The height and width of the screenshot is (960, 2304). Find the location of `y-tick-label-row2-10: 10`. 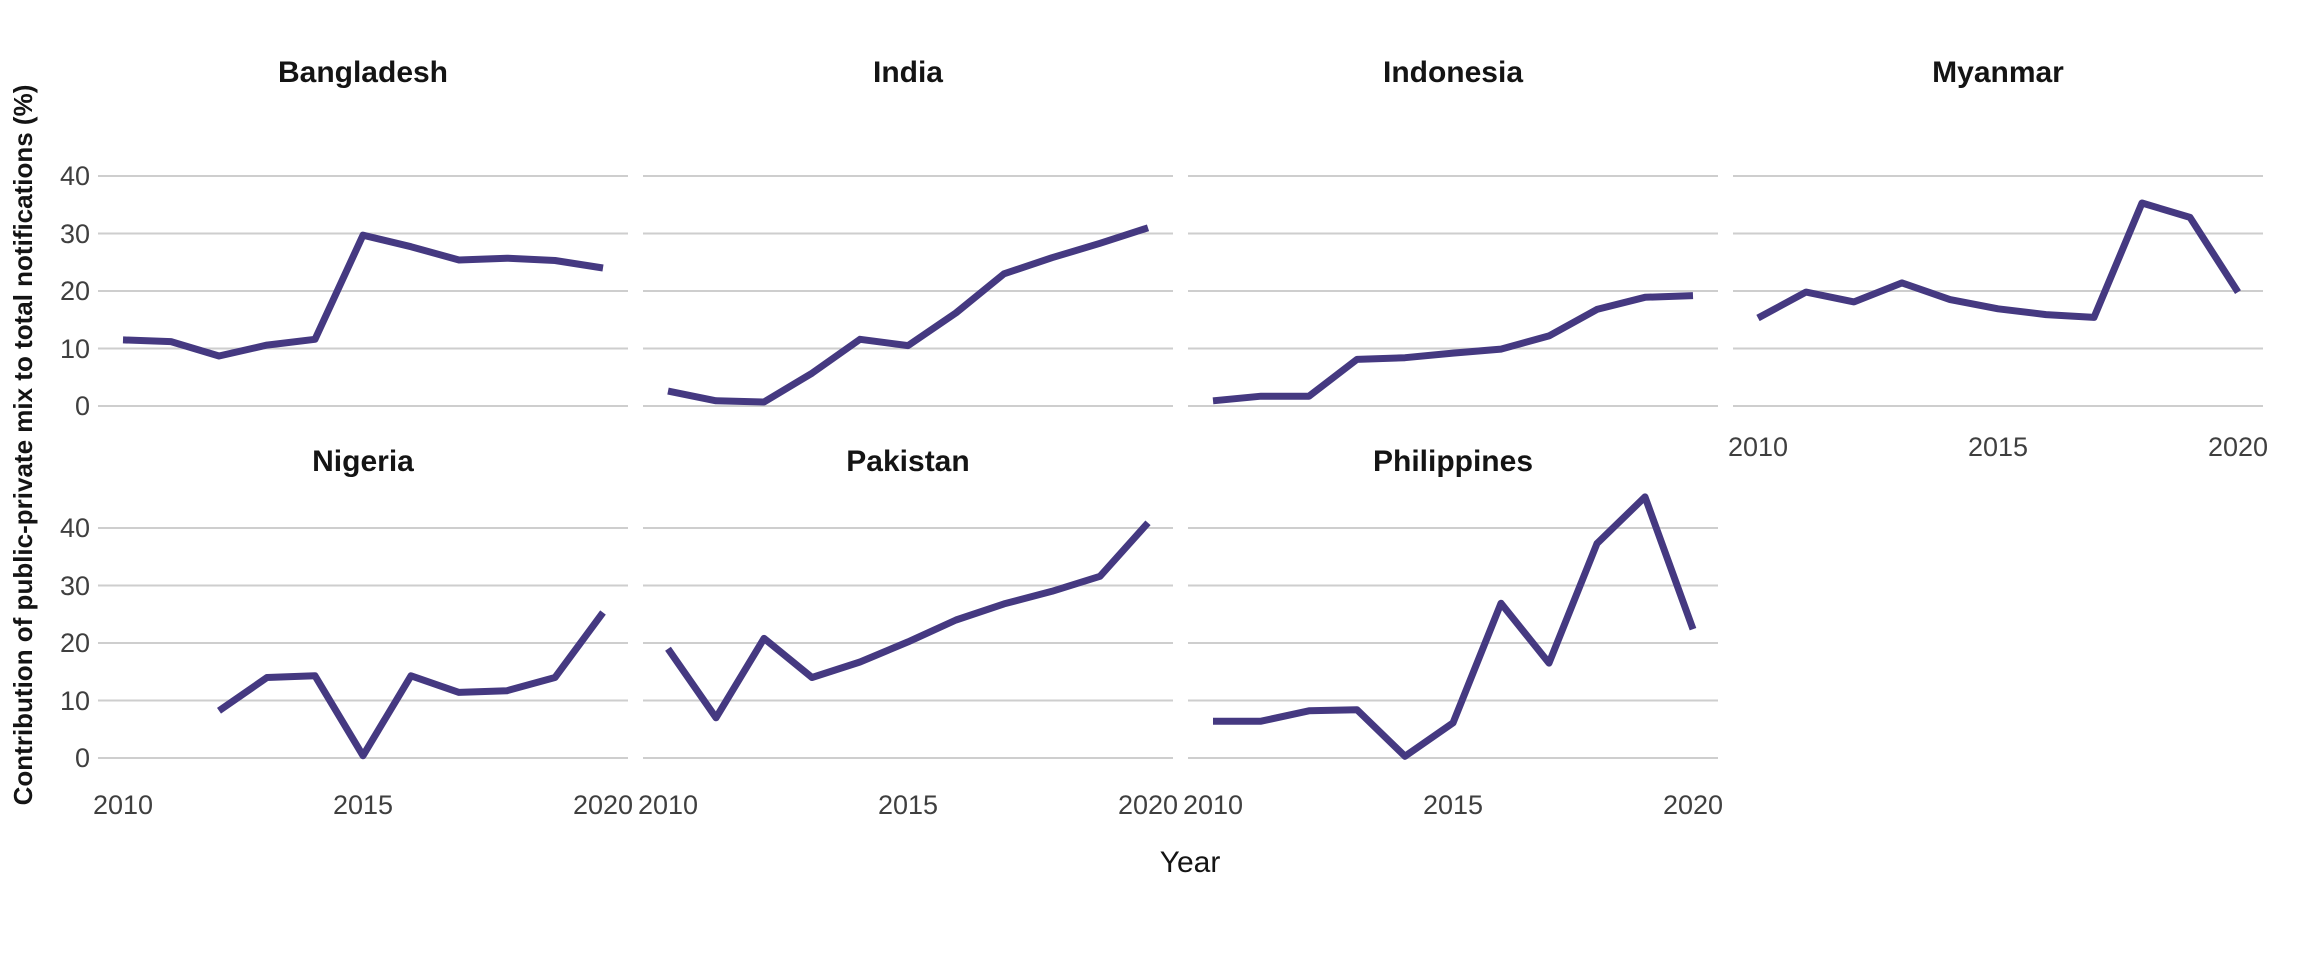

y-tick-label-row2-10: 10 is located at coordinates (74, 700).